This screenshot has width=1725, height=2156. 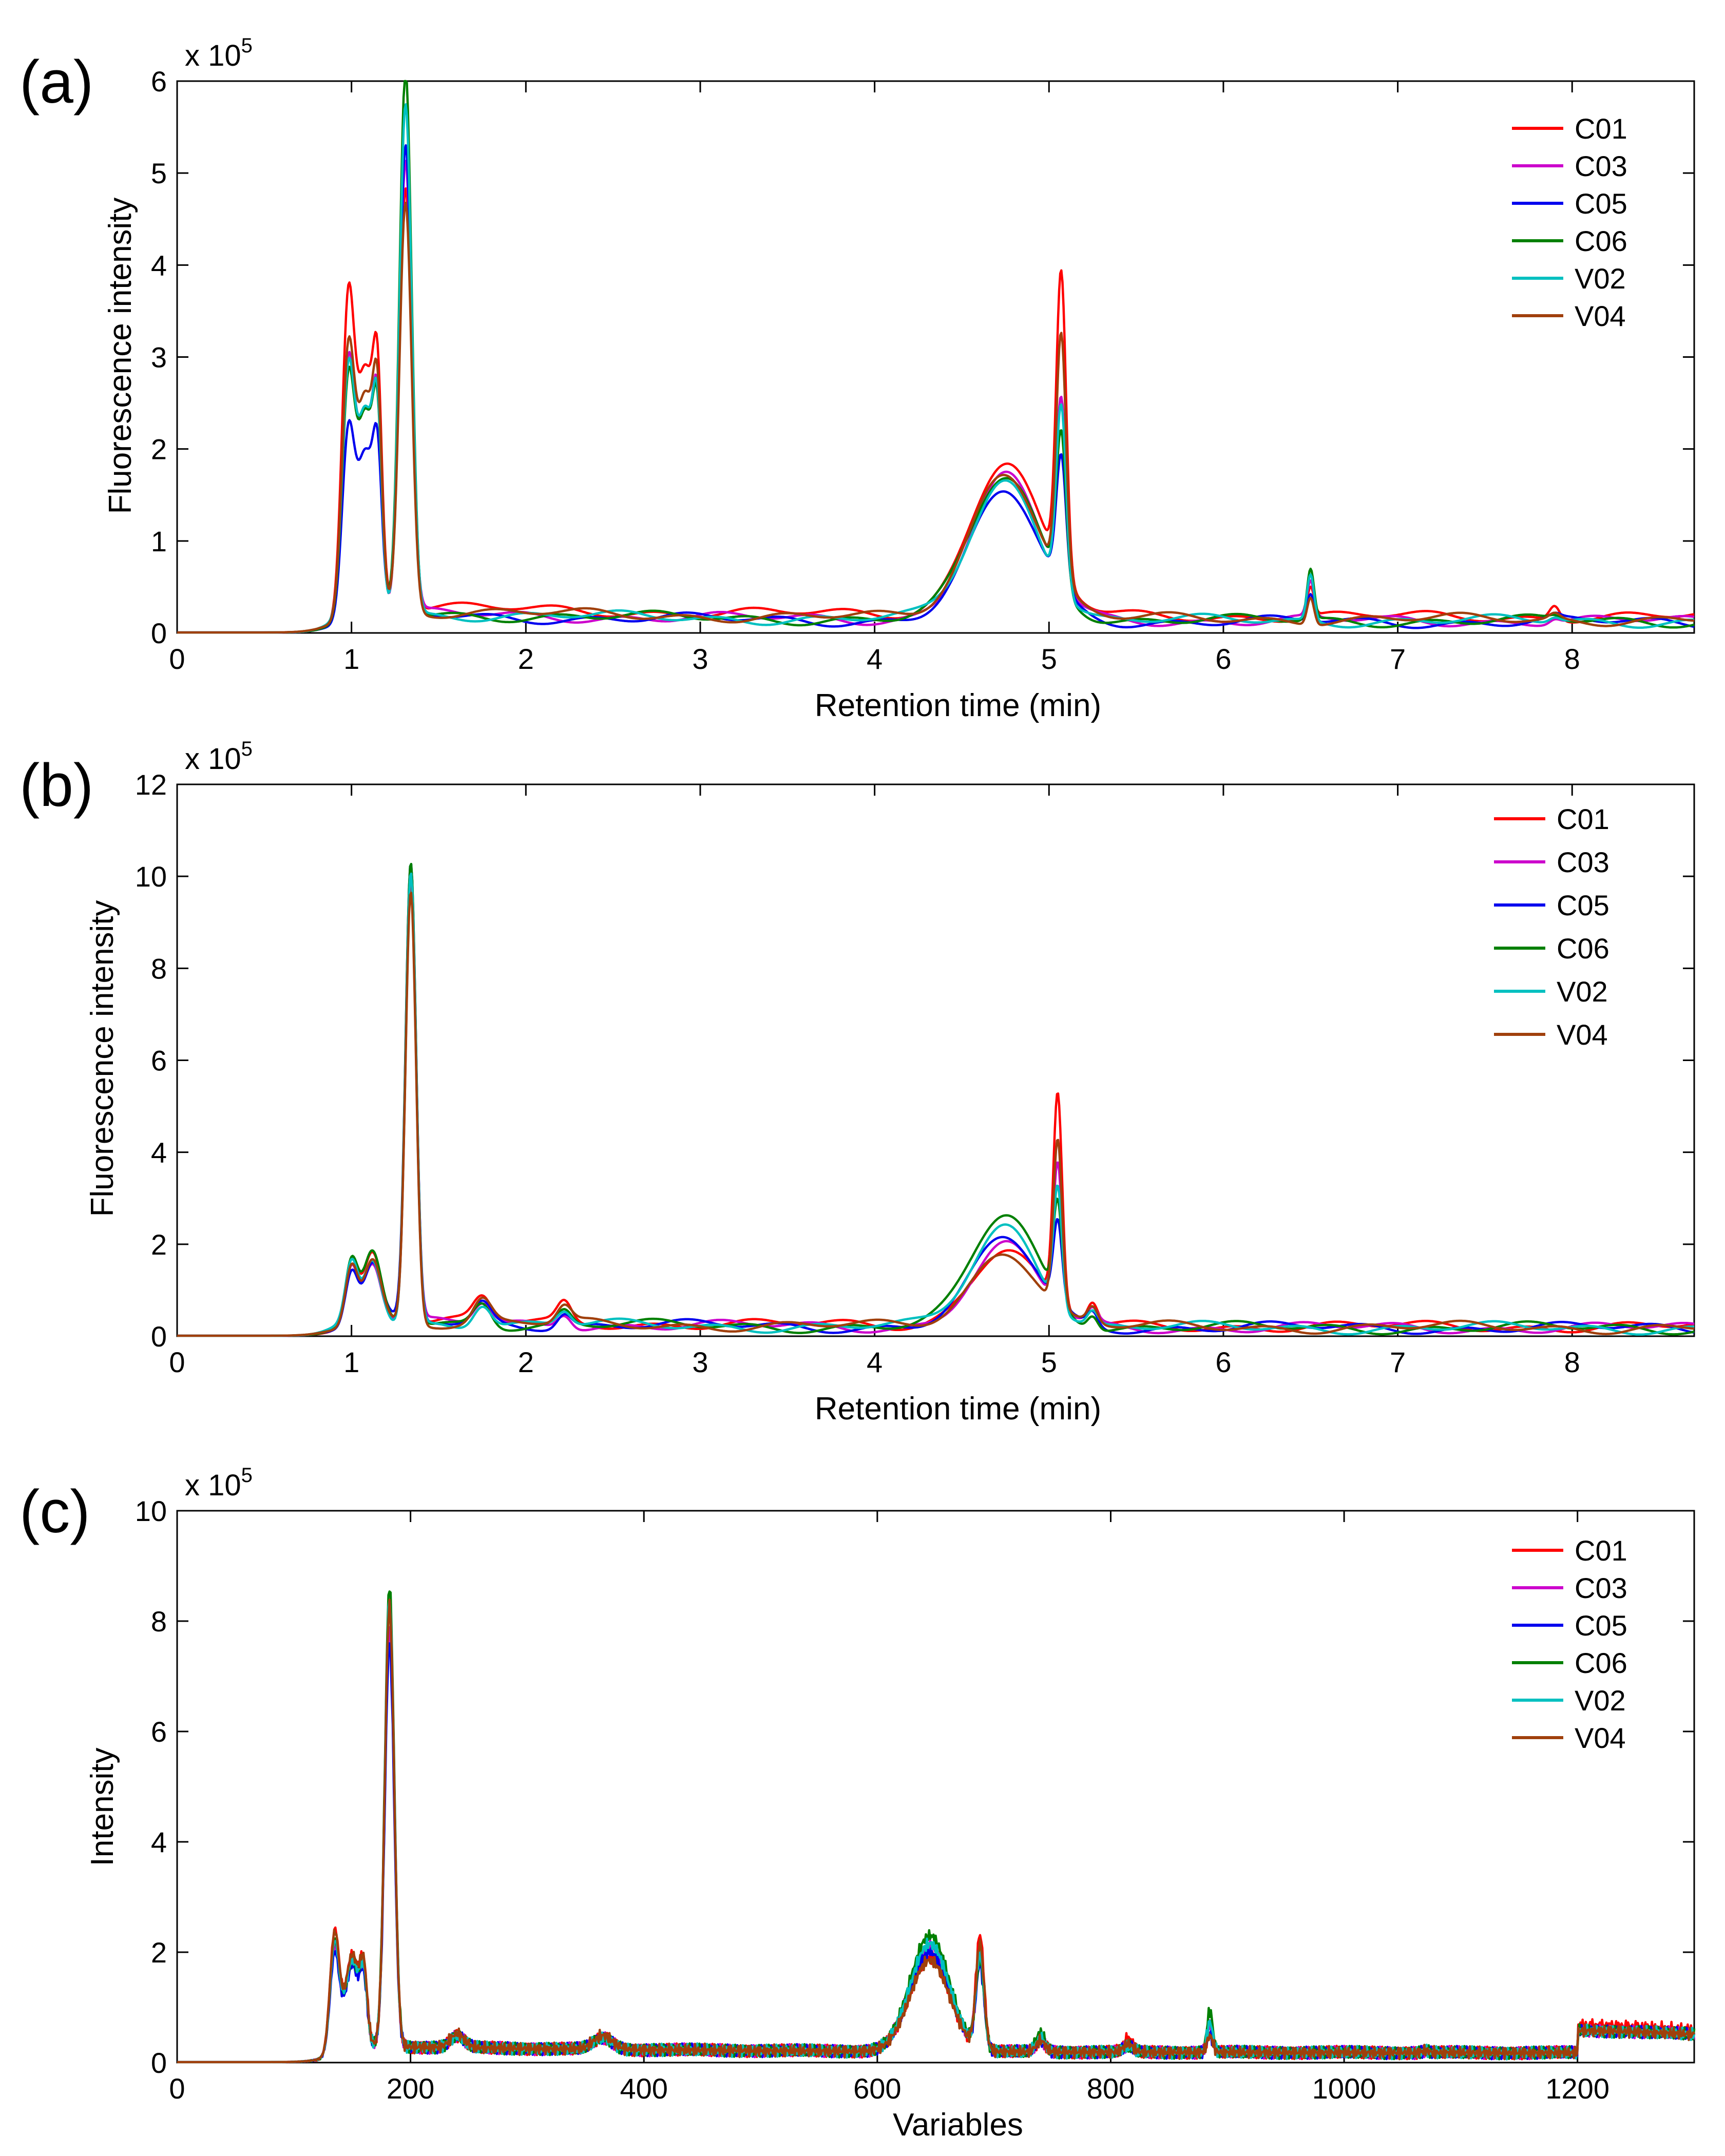 I want to click on panel-b-xlabel: Retention time (min), so click(x=958, y=1409).